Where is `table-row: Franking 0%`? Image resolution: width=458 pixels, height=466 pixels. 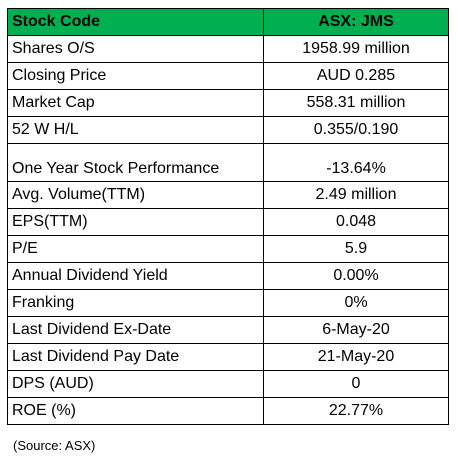 table-row: Franking 0% is located at coordinates (228, 303).